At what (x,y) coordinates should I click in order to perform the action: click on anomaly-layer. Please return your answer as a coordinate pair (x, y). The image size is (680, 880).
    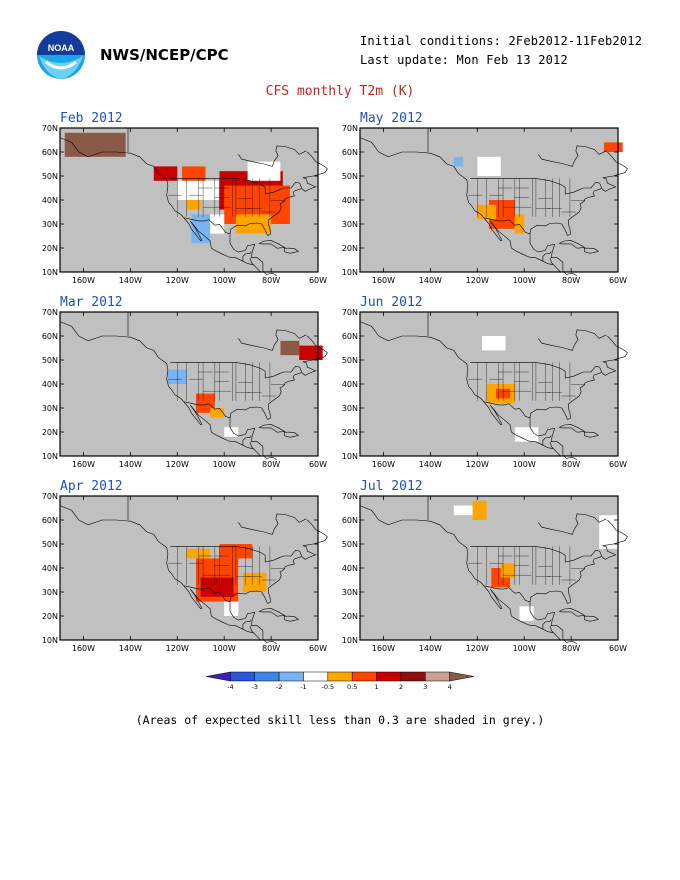
    Looking at the image, I should click on (538, 560).